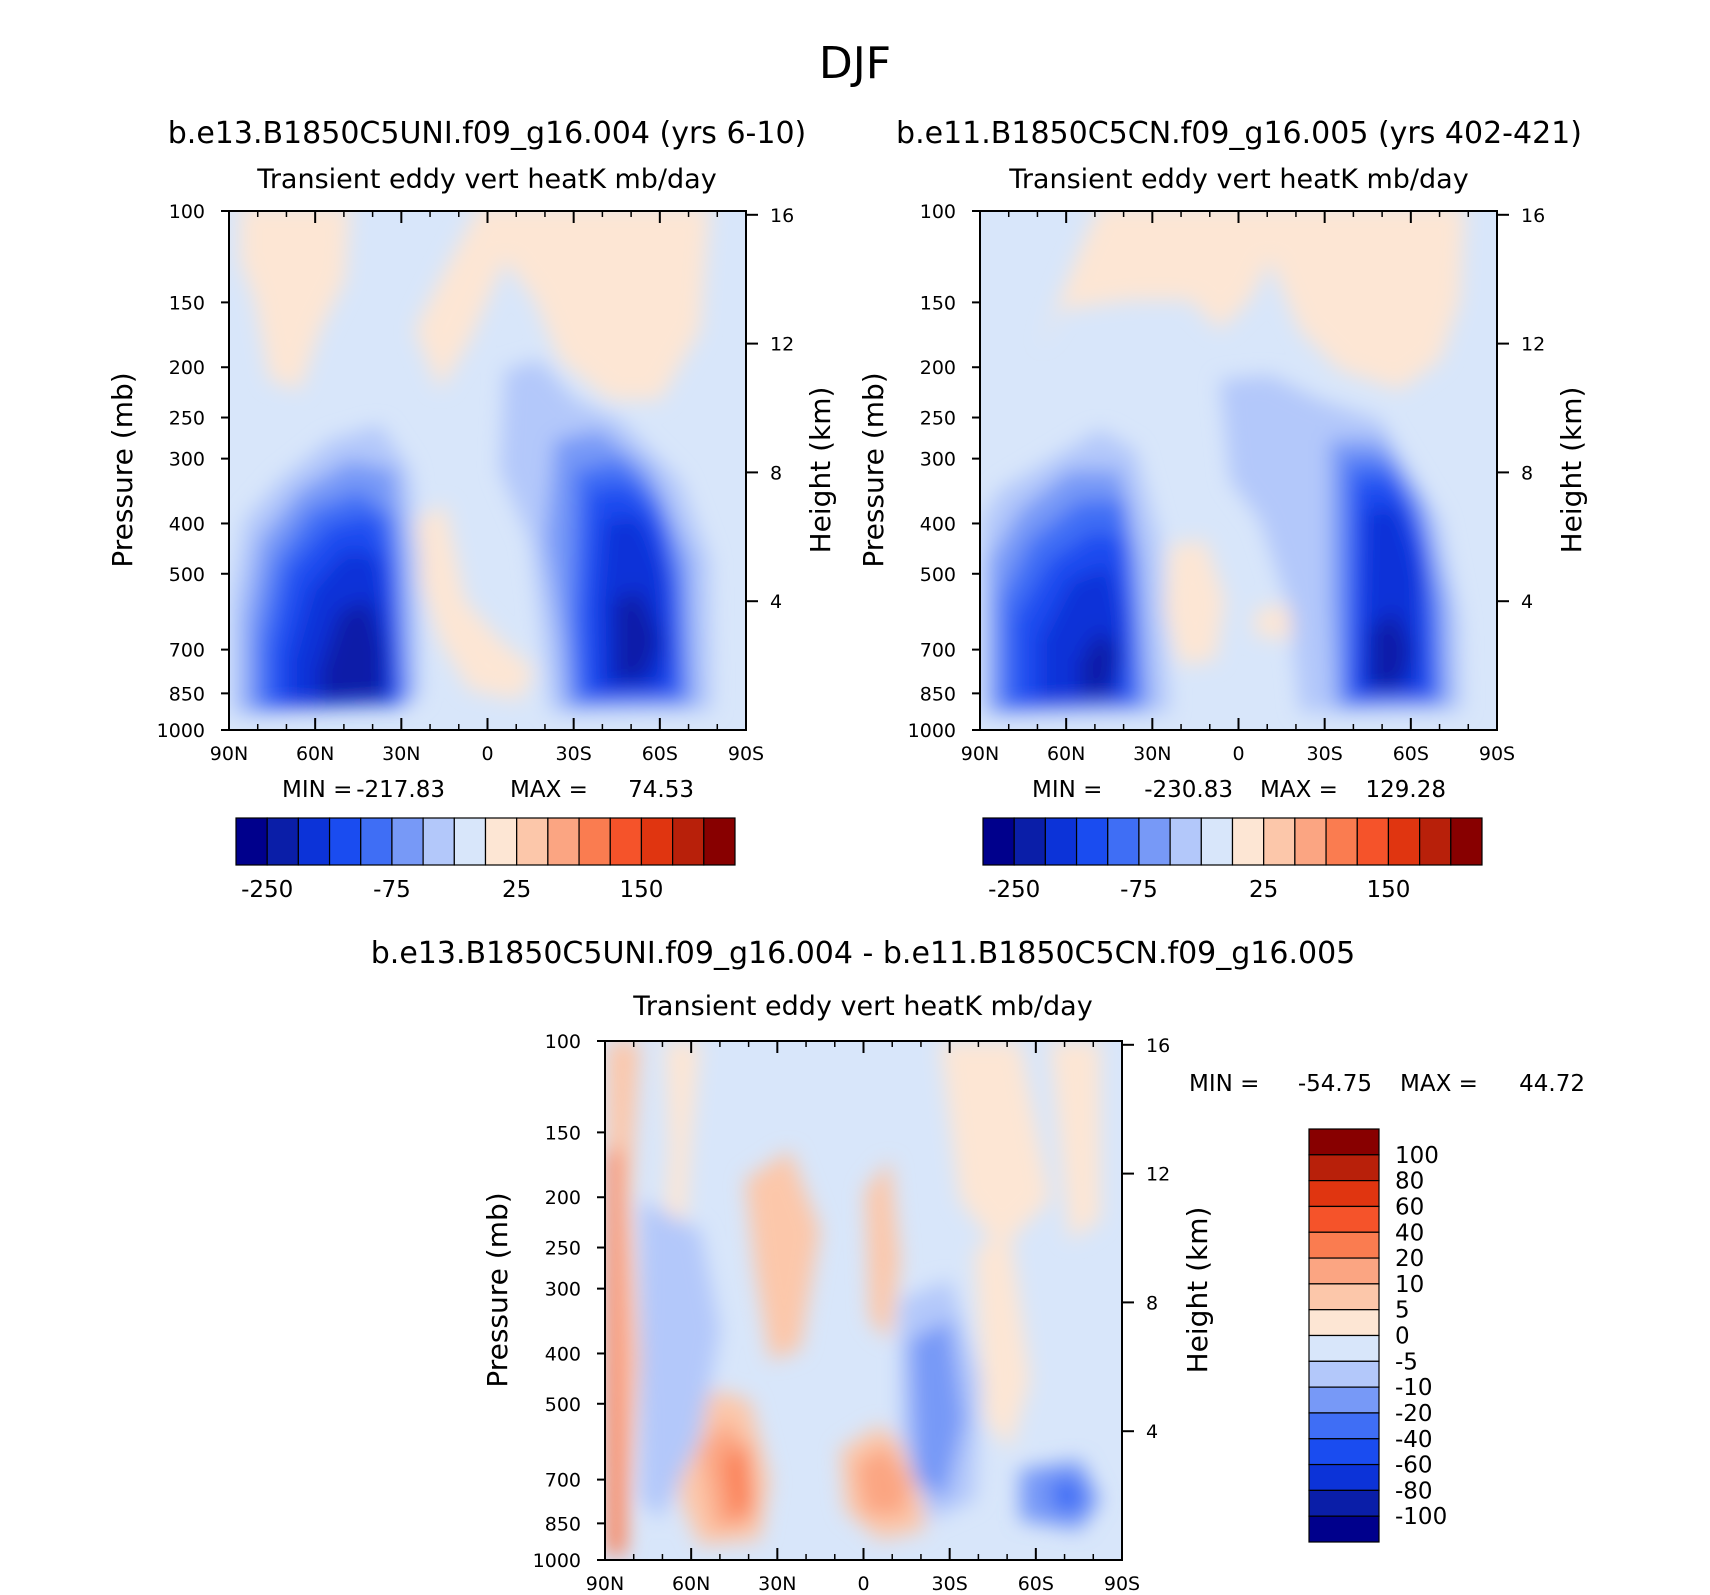 Image resolution: width=1710 pixels, height=1595 pixels. What do you see at coordinates (1188, 790) in the screenshot?
I see `panel-2-min-value: -230.83` at bounding box center [1188, 790].